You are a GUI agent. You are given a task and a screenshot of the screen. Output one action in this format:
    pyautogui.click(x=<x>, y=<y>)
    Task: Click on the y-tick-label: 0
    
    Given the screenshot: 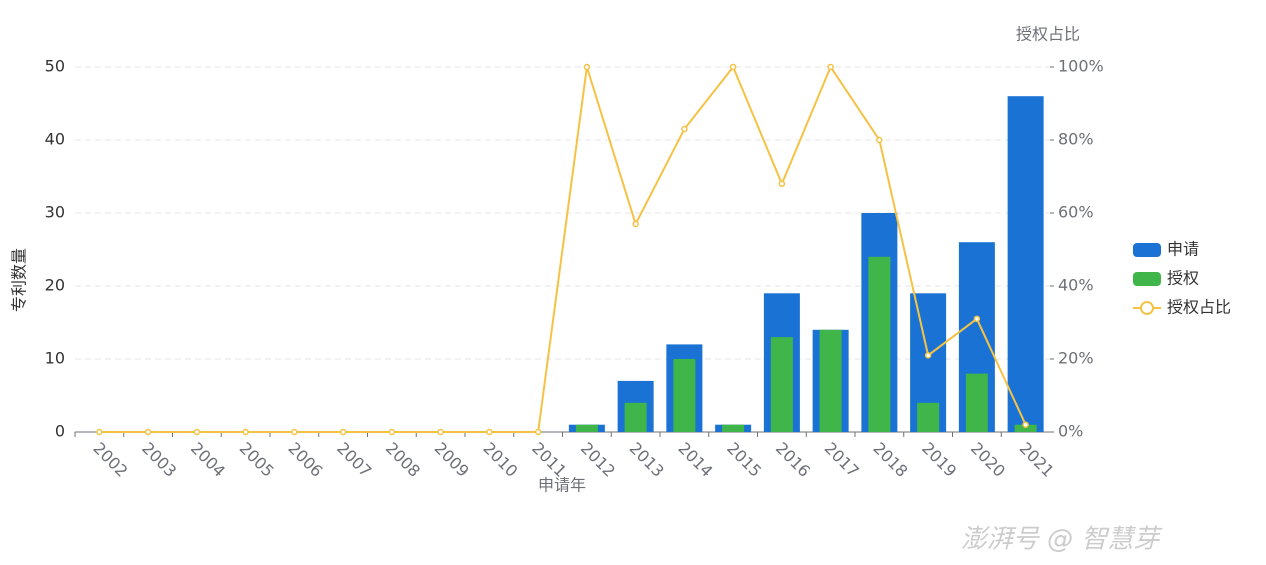 What is the action you would take?
    pyautogui.click(x=60, y=431)
    